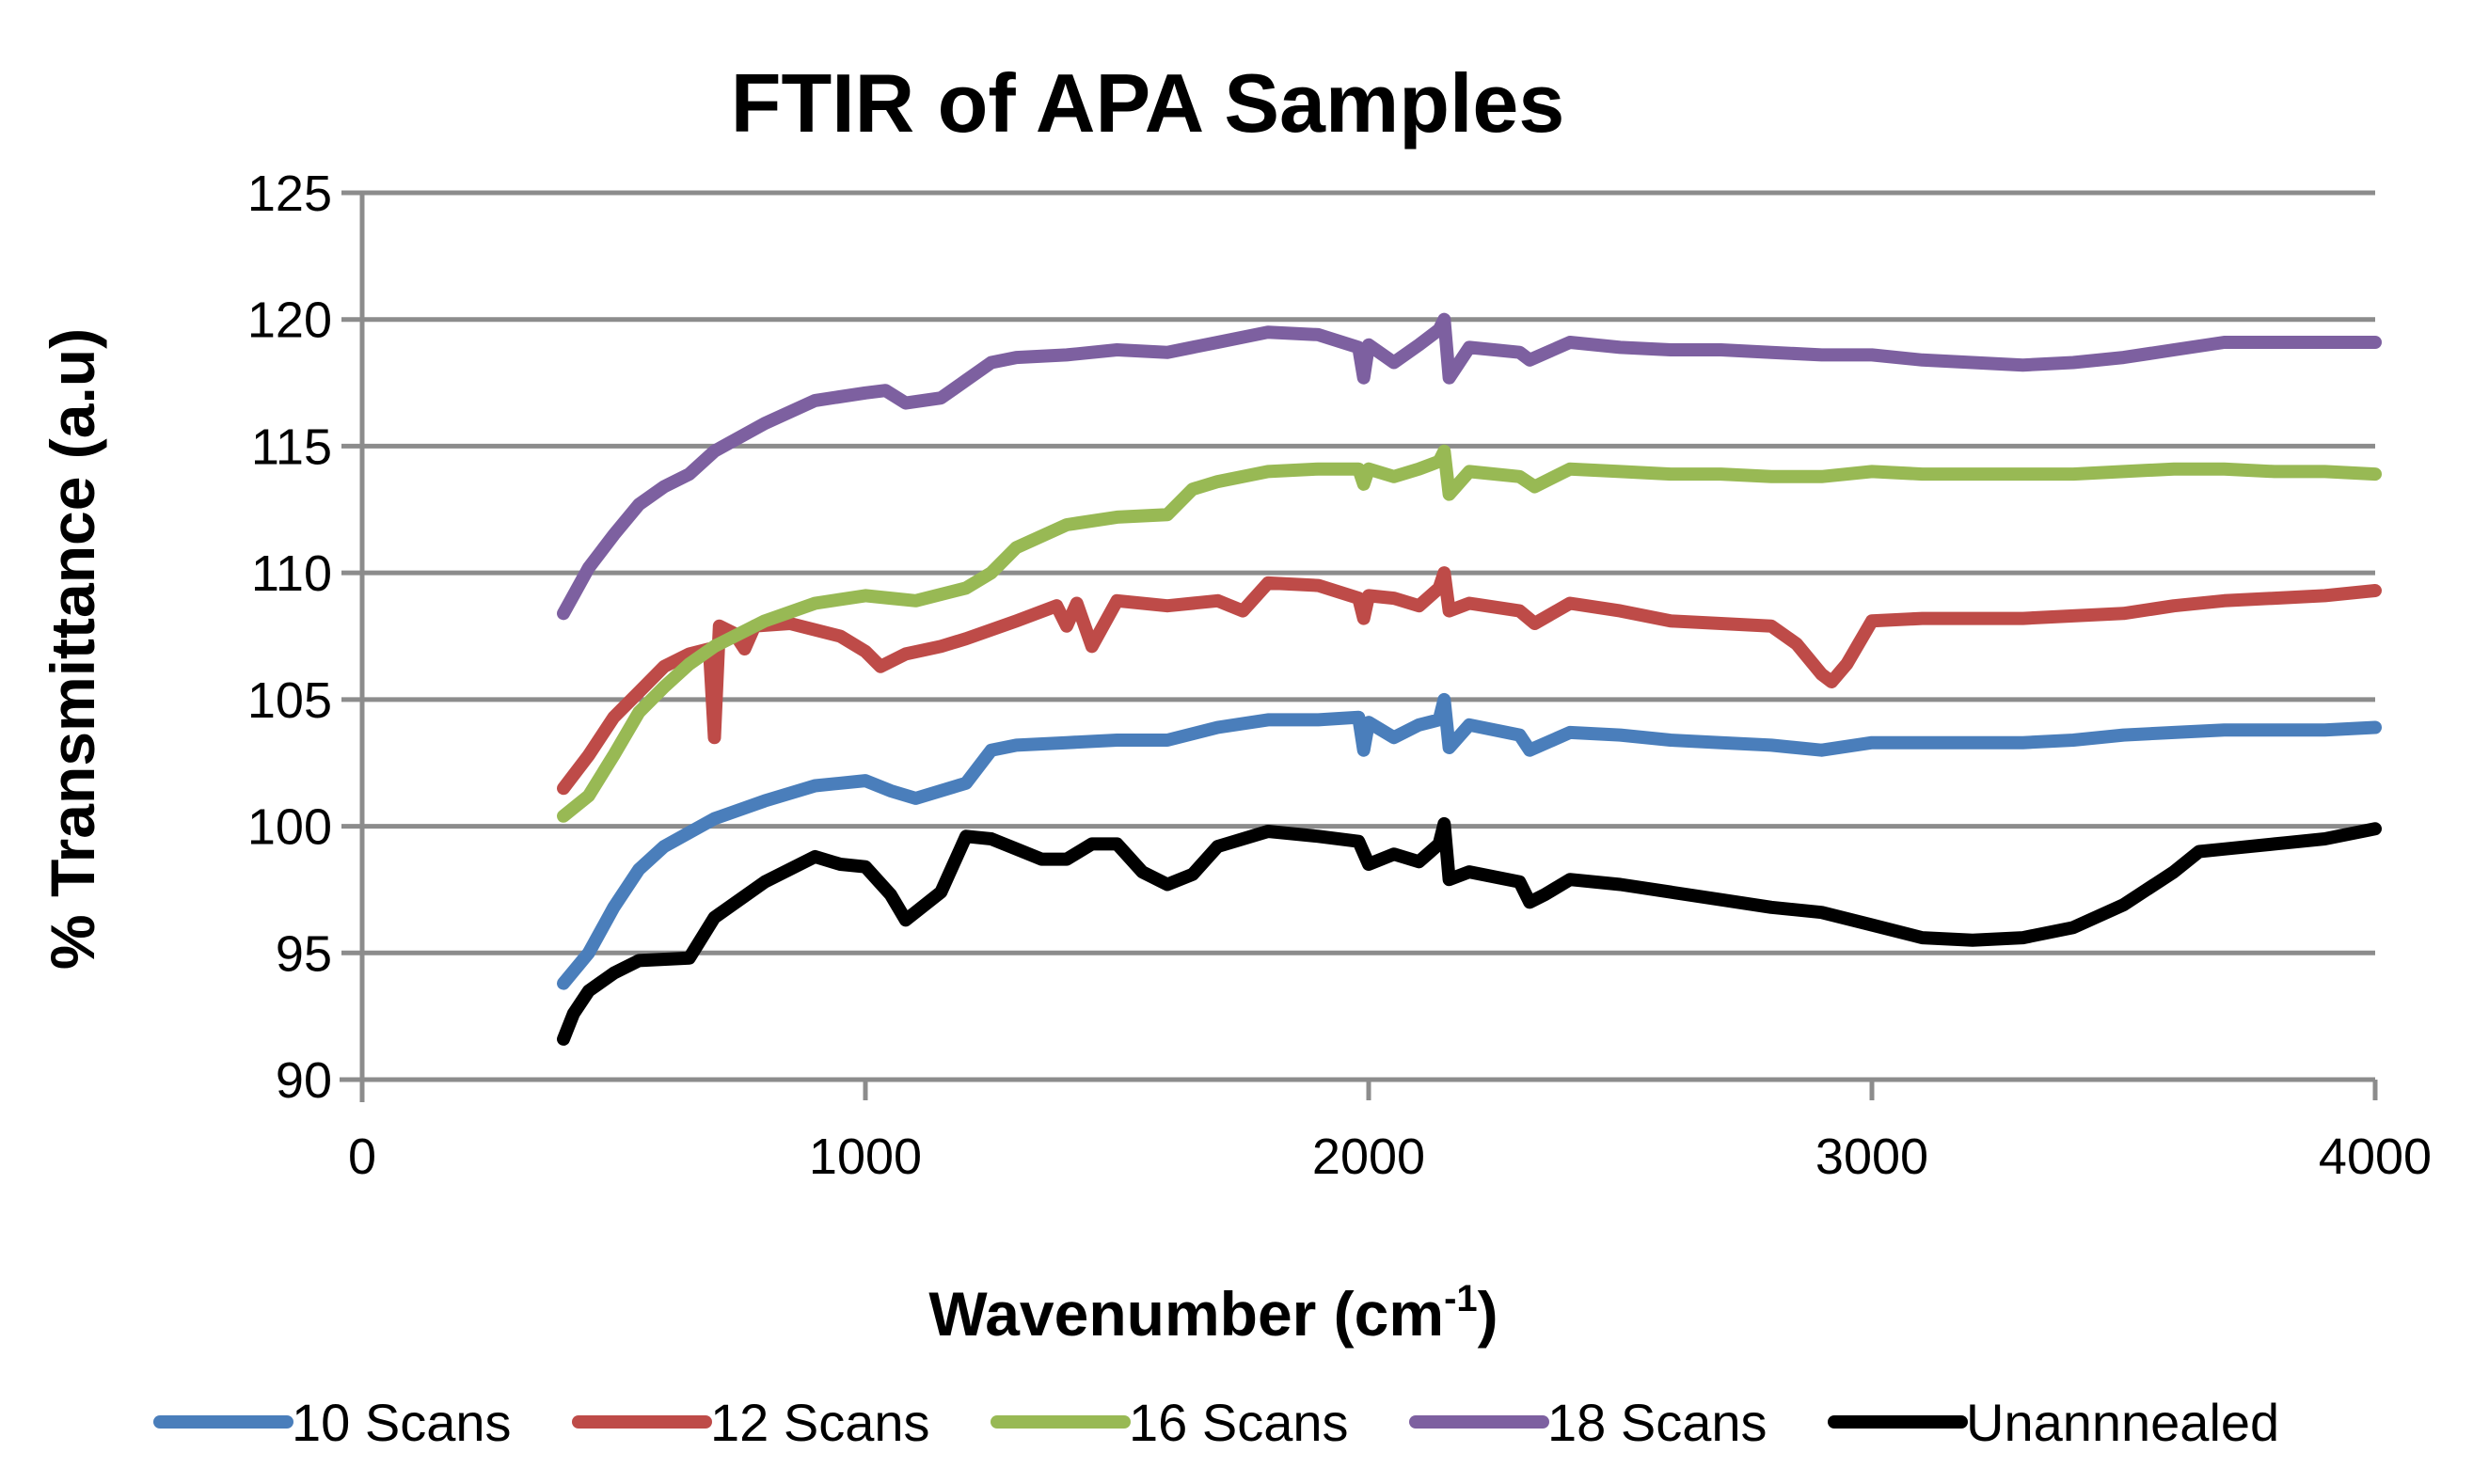 The width and height of the screenshot is (2473, 1484). What do you see at coordinates (291, 573) in the screenshot?
I see `y-tick-label: 110` at bounding box center [291, 573].